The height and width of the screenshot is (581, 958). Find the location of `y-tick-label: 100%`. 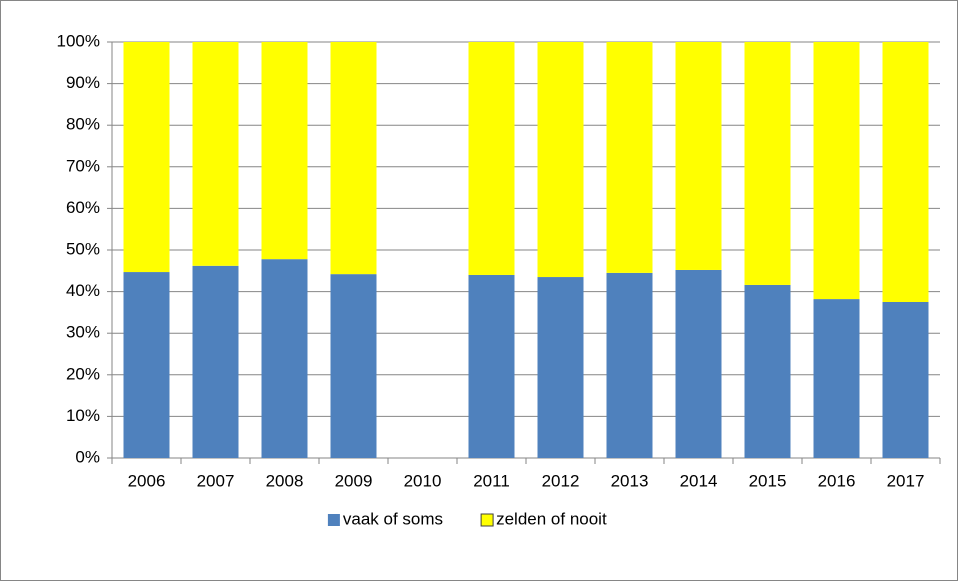

y-tick-label: 100% is located at coordinates (78, 40).